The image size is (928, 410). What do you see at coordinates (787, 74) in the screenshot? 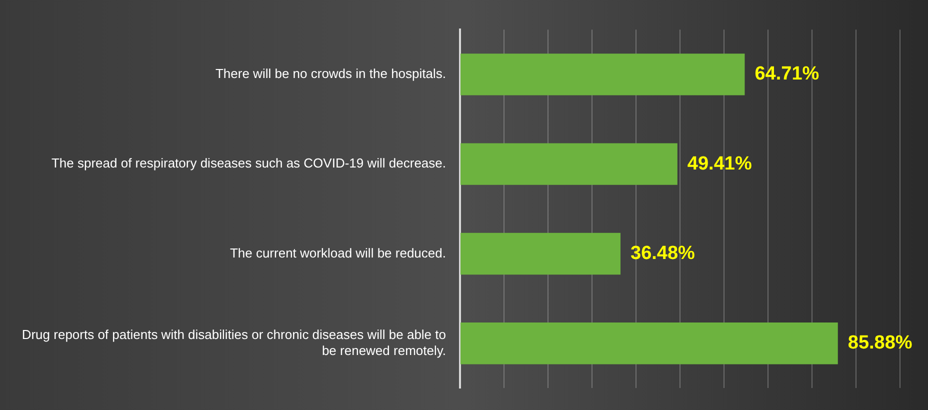
I see `data-label: 64.71%` at bounding box center [787, 74].